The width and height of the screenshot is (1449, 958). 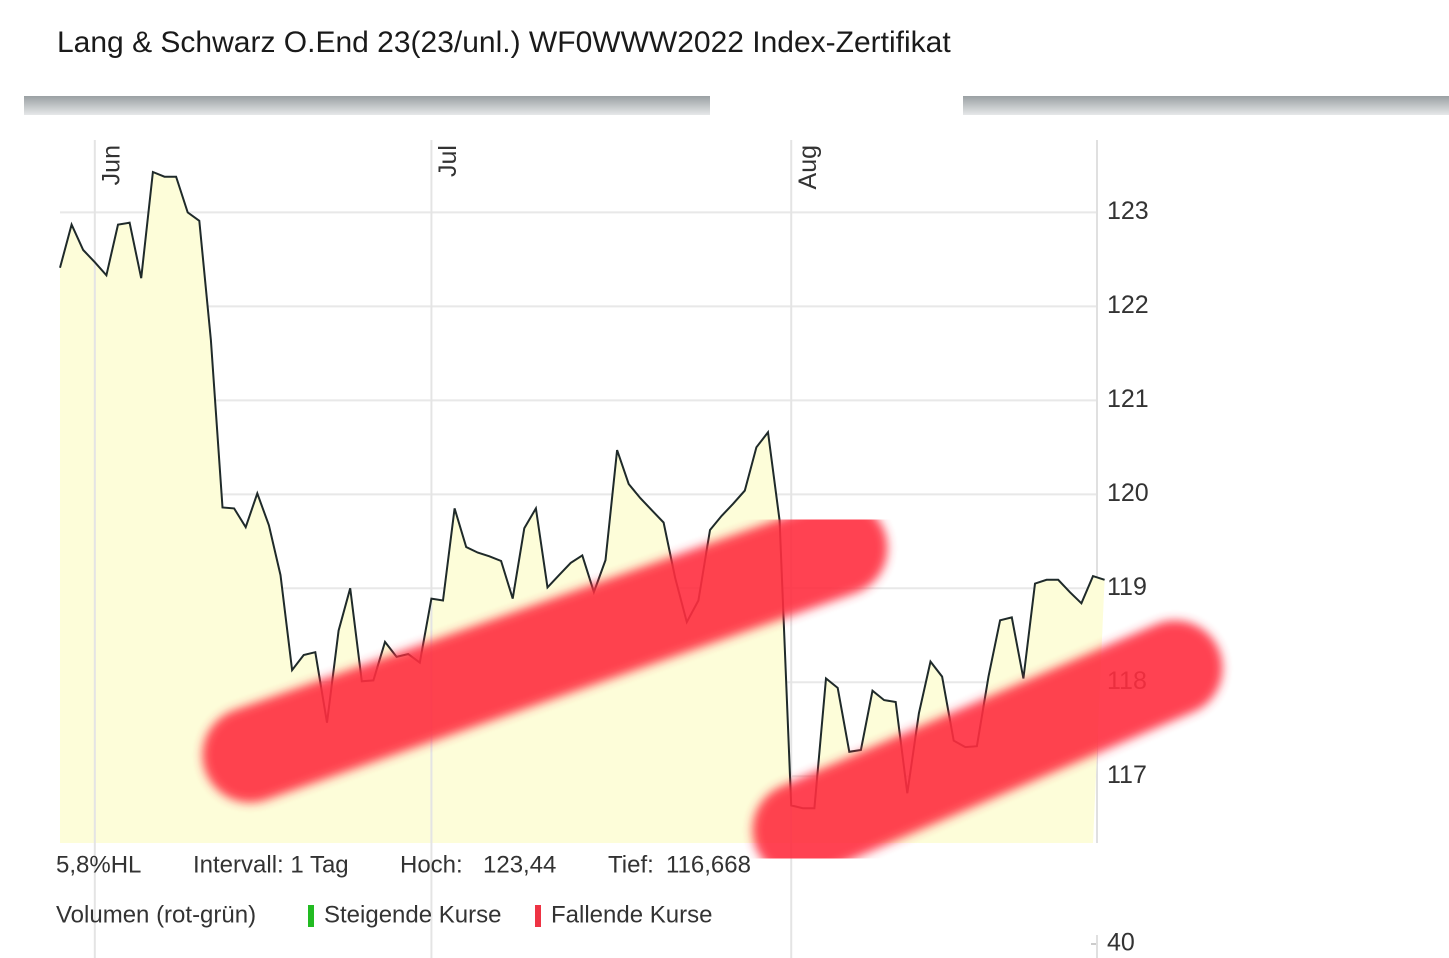 What do you see at coordinates (519, 864) in the screenshot?
I see `stat: 123,44` at bounding box center [519, 864].